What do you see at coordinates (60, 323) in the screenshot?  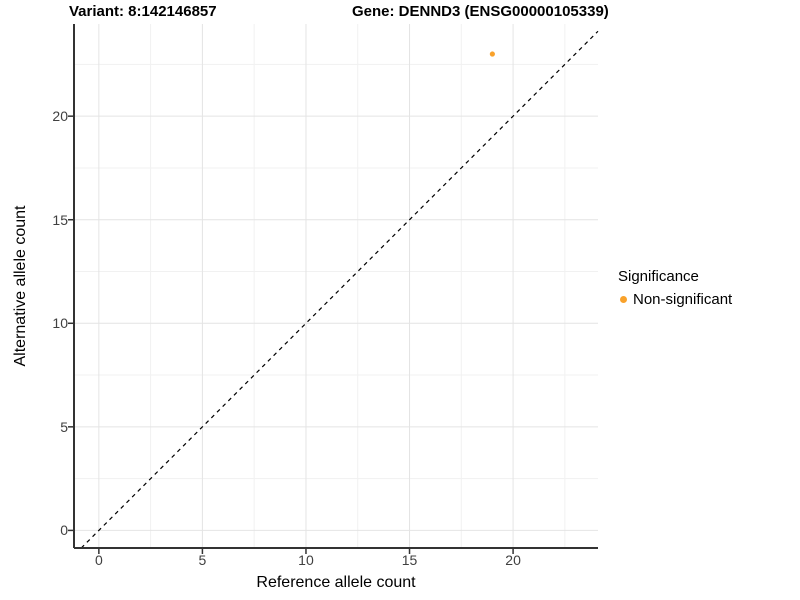 I see `y-tick-label: 10` at bounding box center [60, 323].